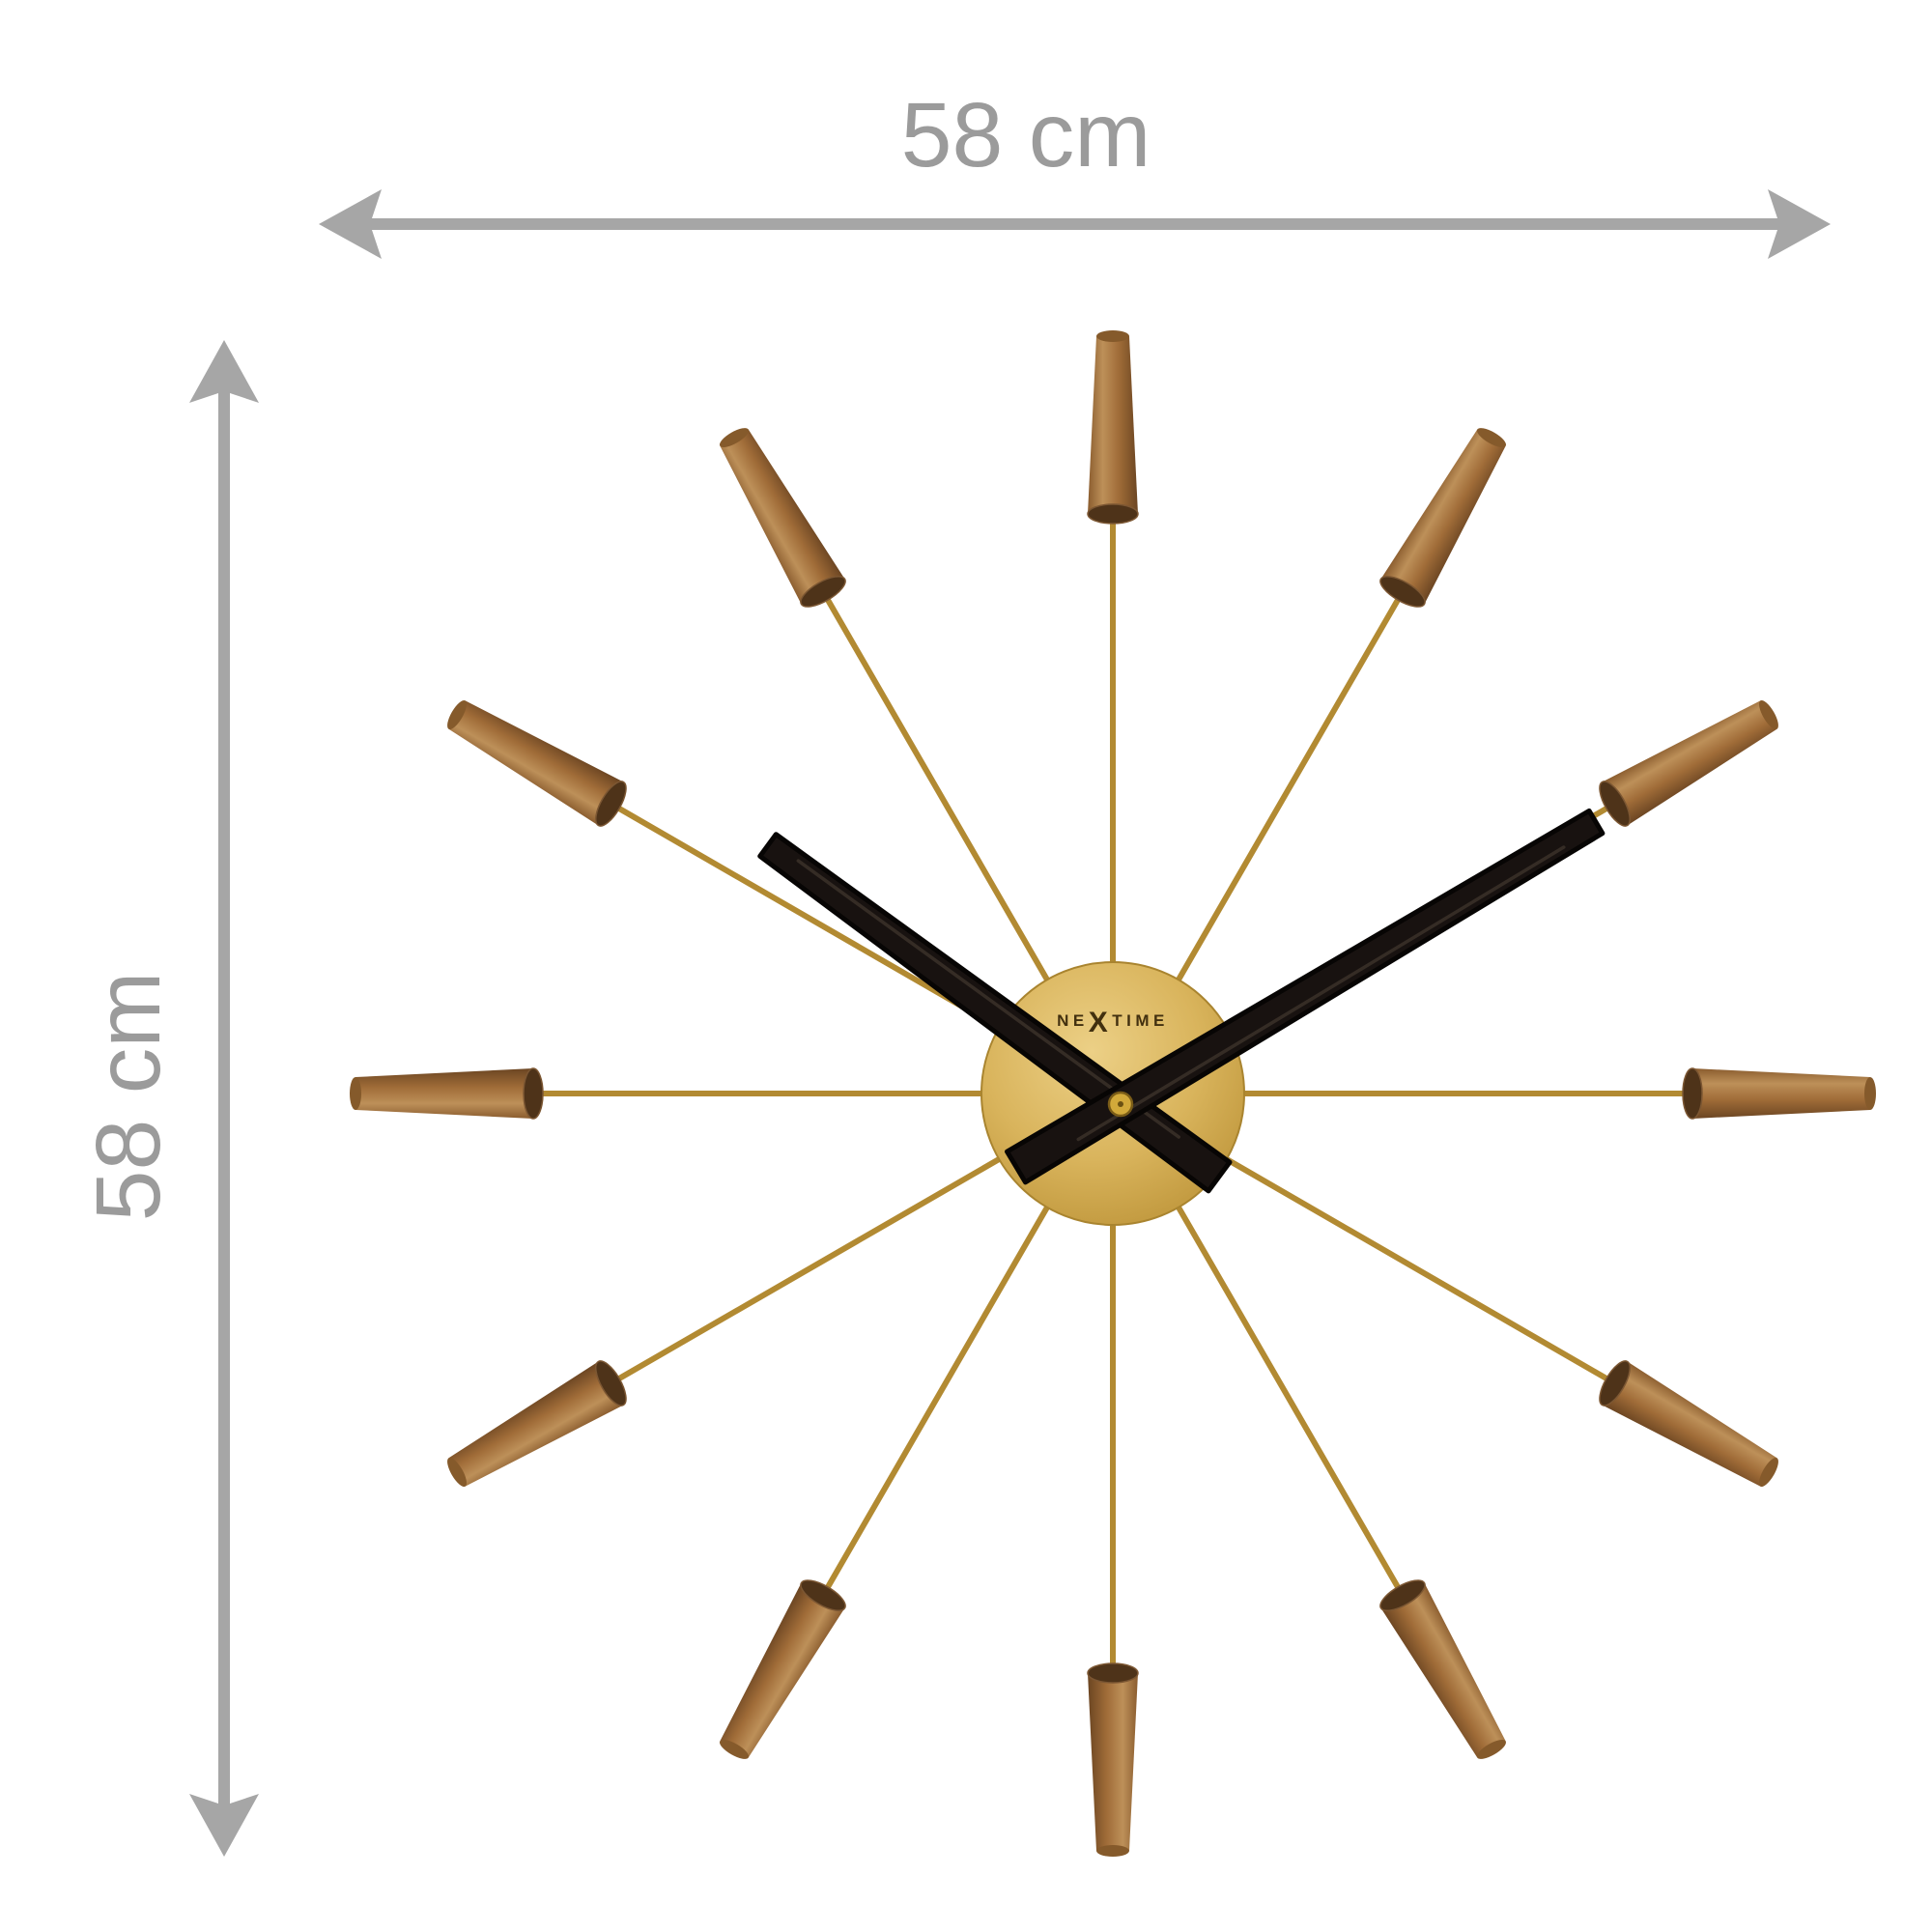  I want to click on hand-body, so click(1305, 996).